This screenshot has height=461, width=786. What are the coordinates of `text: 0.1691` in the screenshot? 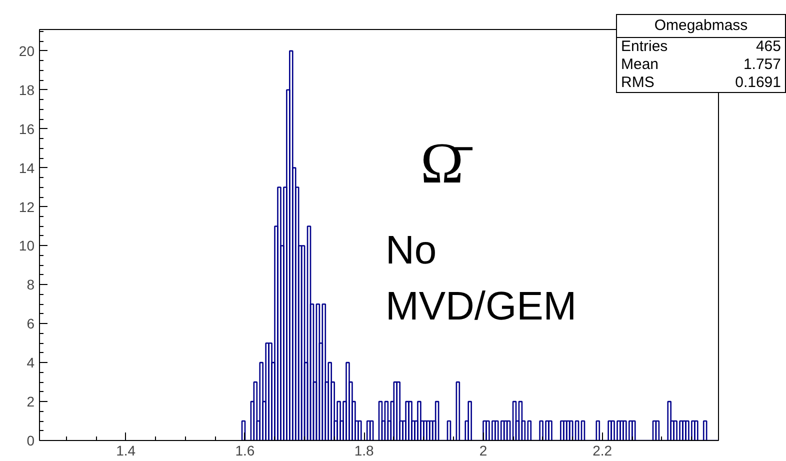 It's located at (758, 82).